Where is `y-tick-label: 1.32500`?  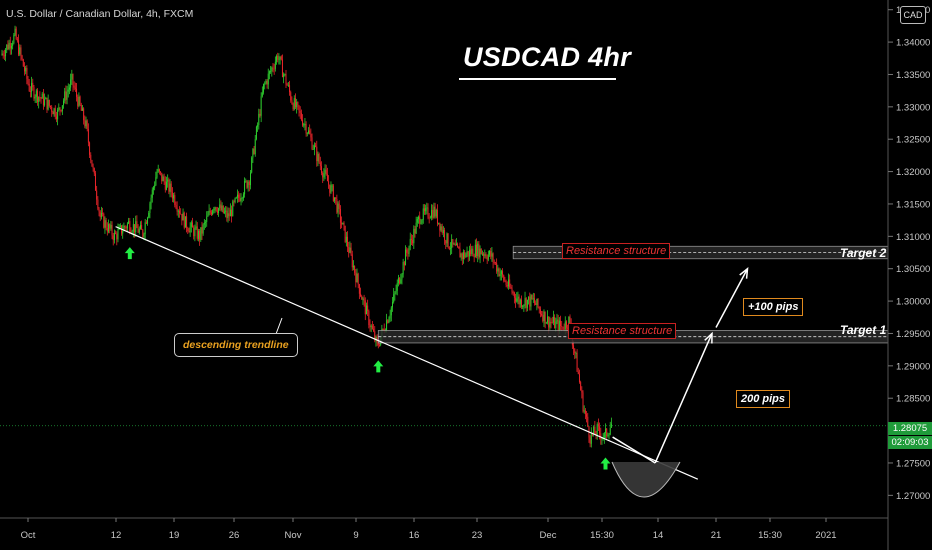 y-tick-label: 1.32500 is located at coordinates (913, 140).